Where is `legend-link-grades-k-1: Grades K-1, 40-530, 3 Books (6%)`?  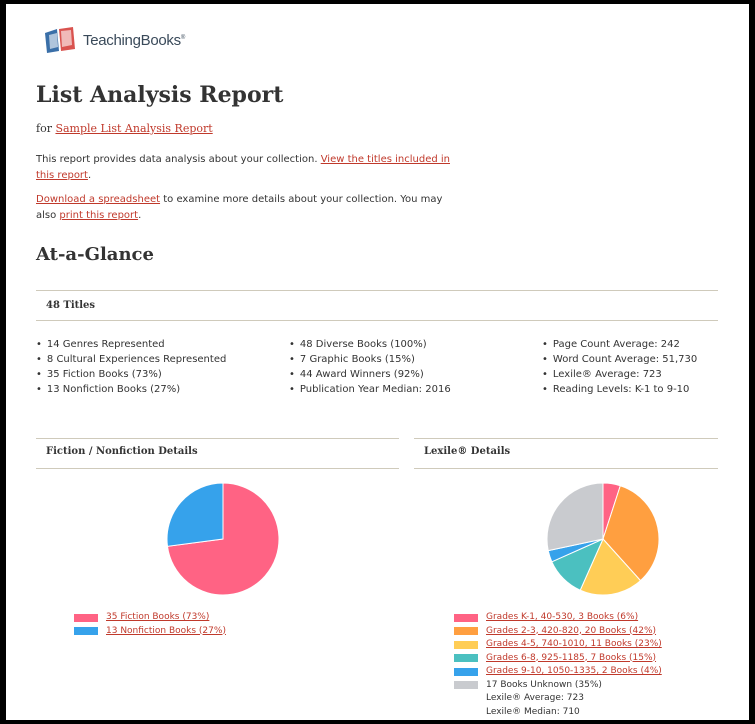 legend-link-grades-k-1: Grades K-1, 40-530, 3 Books (6%) is located at coordinates (562, 617).